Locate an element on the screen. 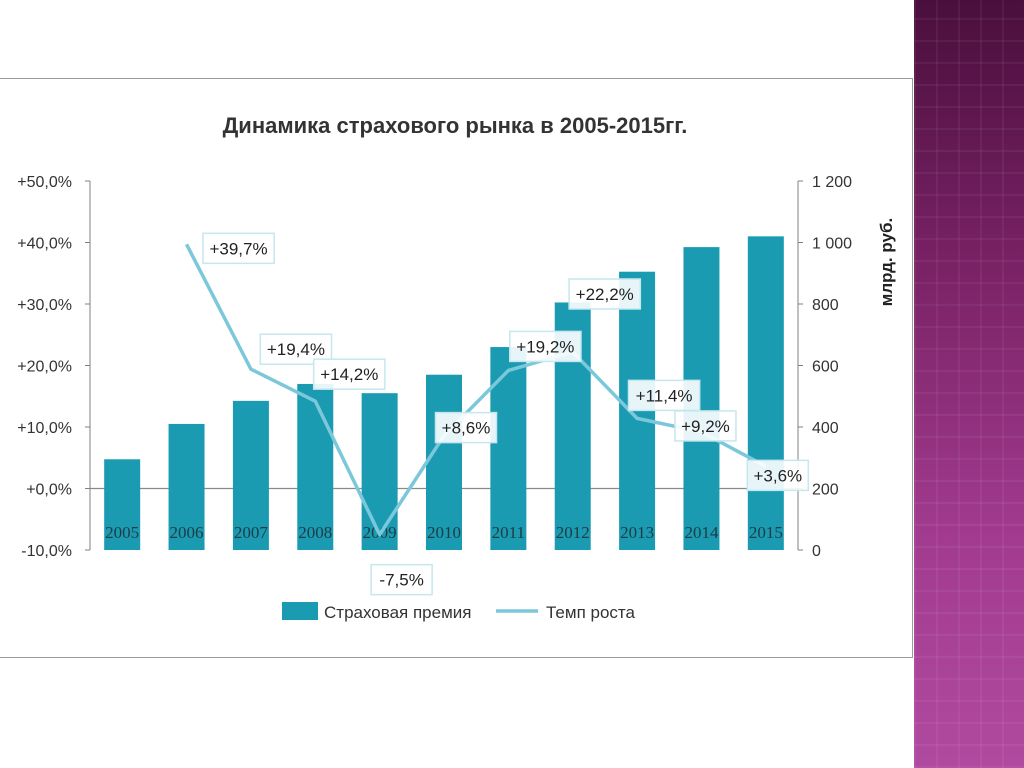 The height and width of the screenshot is (768, 1024). bar-2015 is located at coordinates (765, 393).